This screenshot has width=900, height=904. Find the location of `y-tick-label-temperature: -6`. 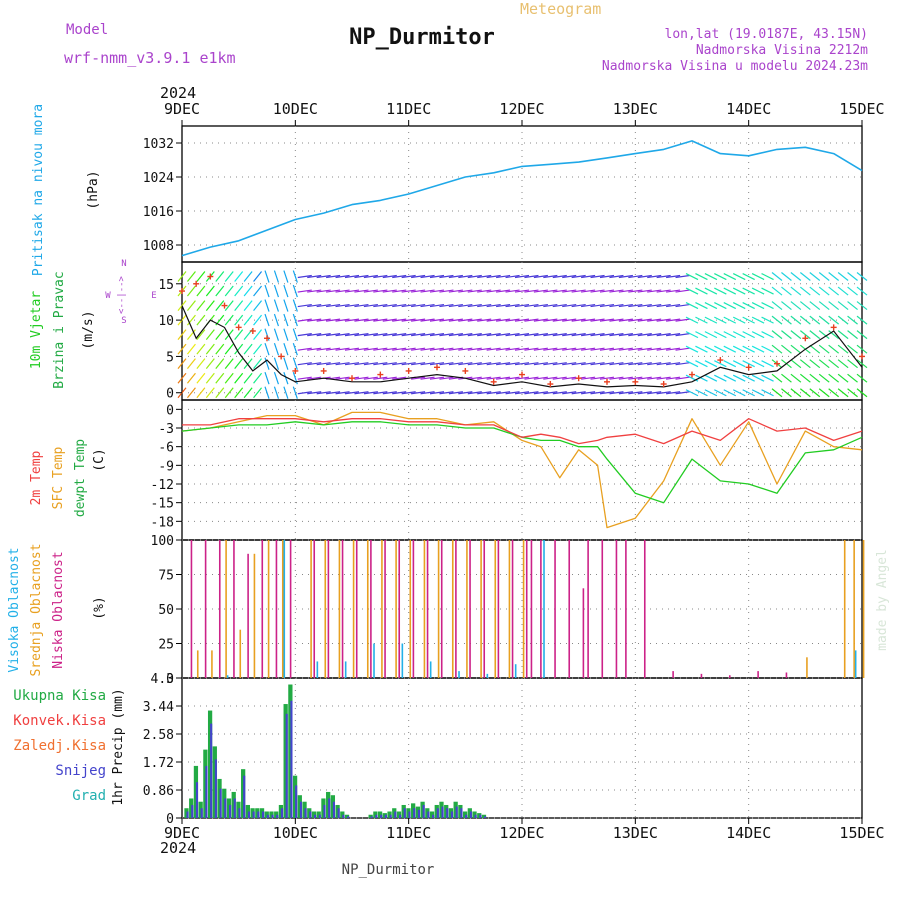

y-tick-label-temperature: -6 is located at coordinates (166, 448).